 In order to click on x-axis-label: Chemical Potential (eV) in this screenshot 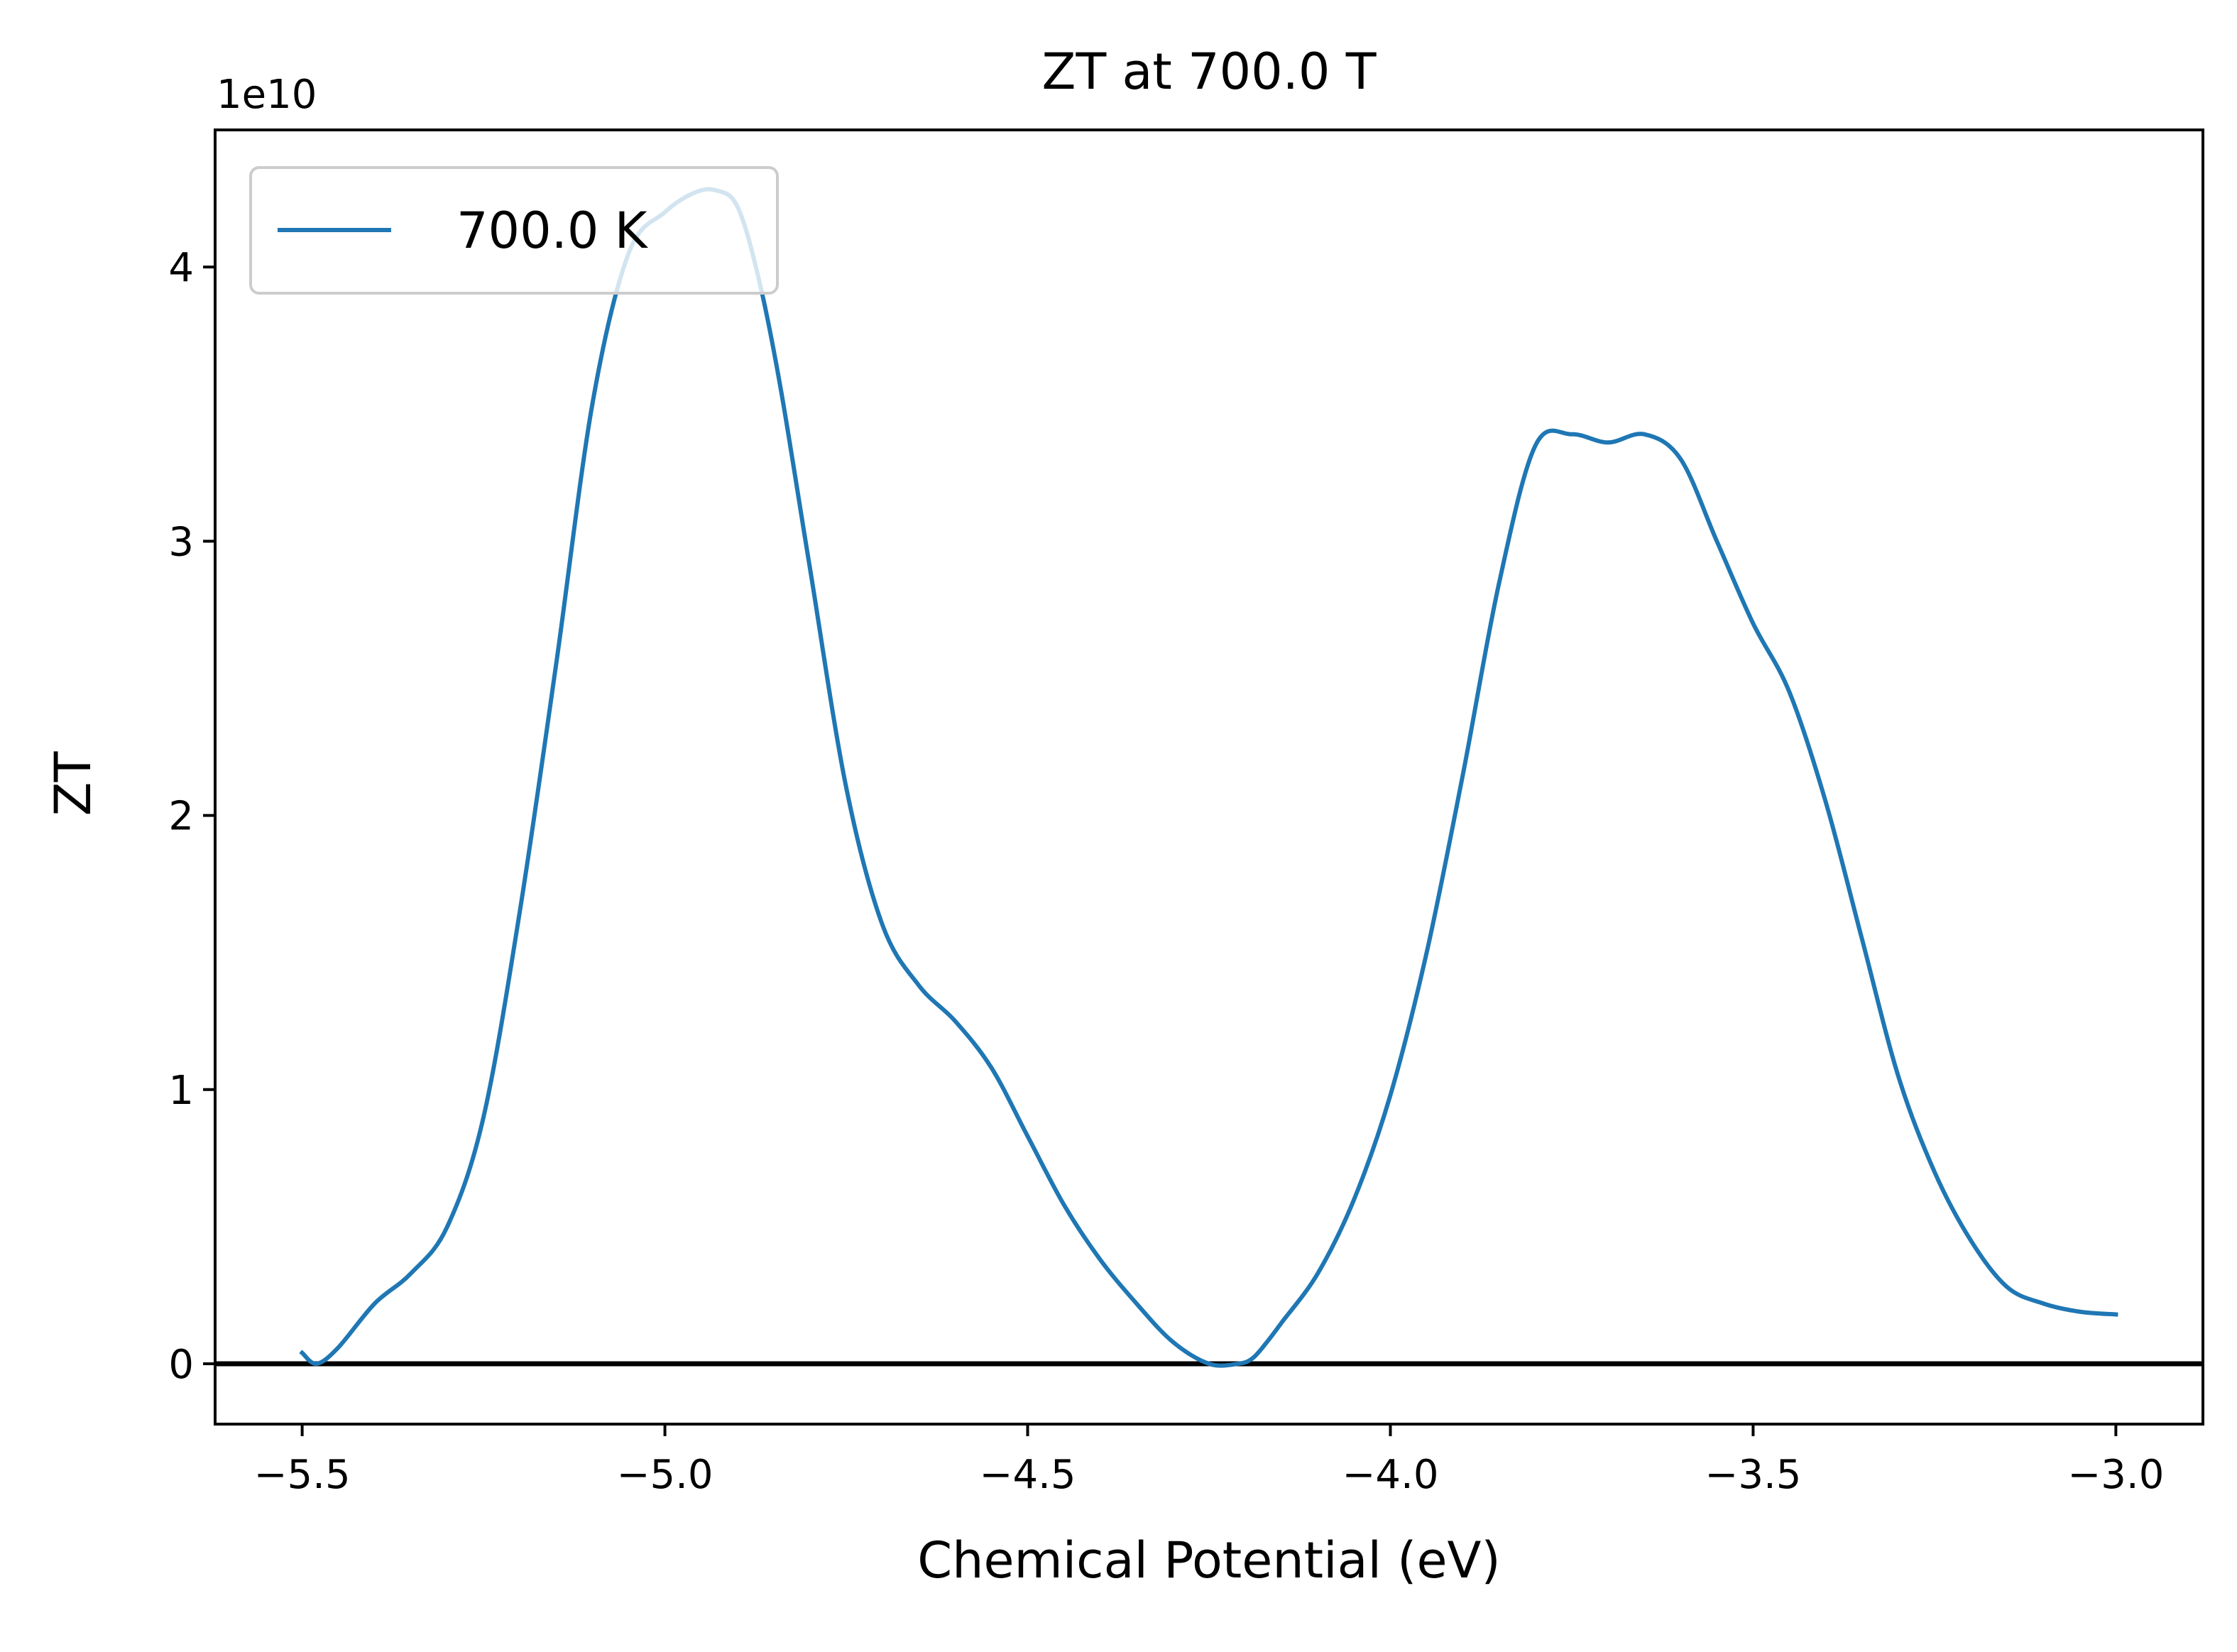, I will do `click(1209, 1560)`.